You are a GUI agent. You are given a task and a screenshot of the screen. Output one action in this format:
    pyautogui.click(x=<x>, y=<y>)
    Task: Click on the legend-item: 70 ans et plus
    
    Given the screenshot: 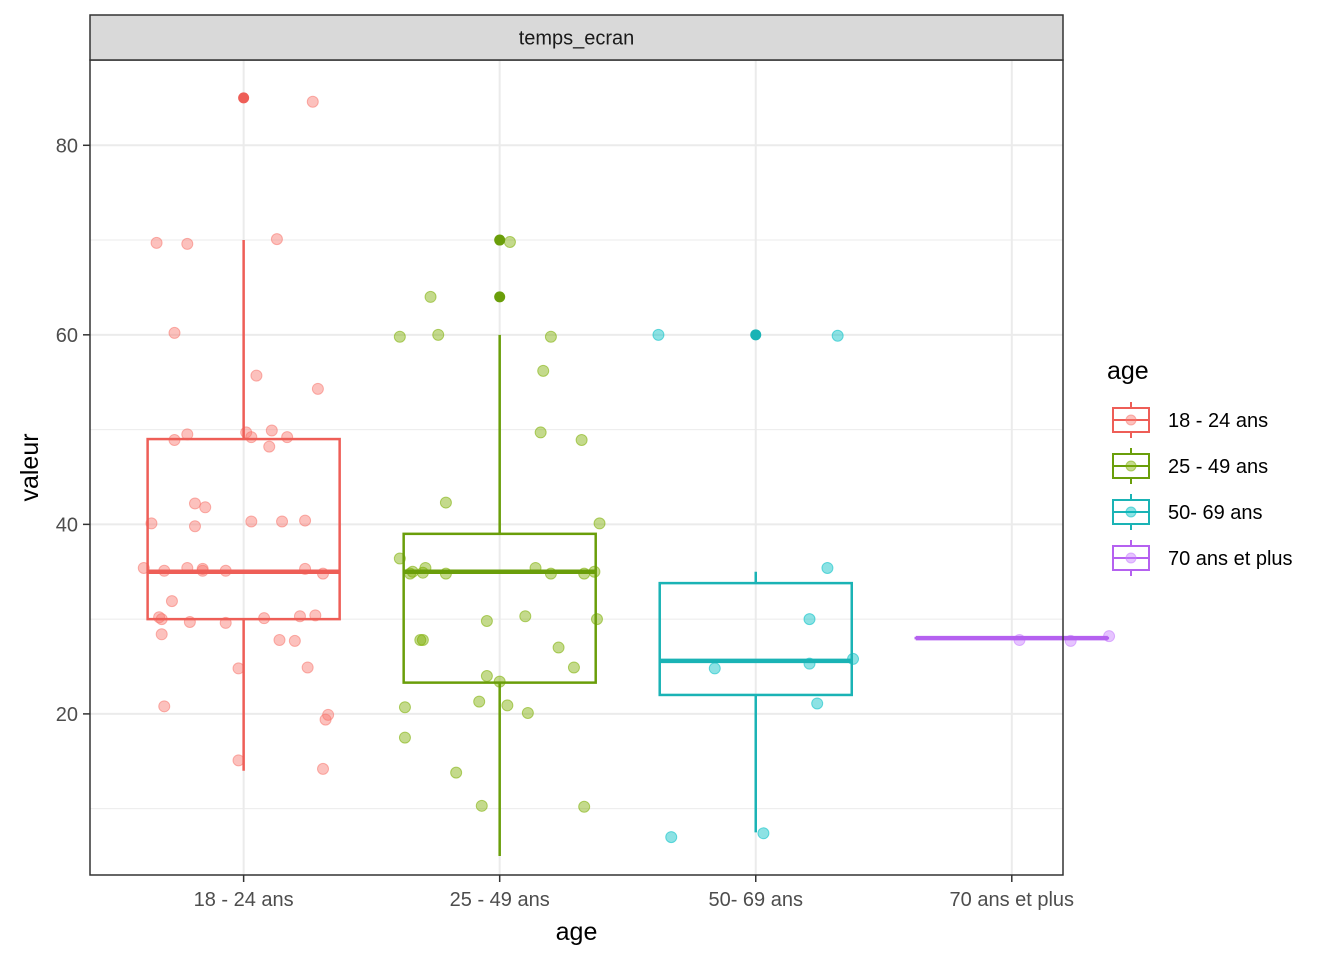 What is the action you would take?
    pyautogui.click(x=1202, y=558)
    